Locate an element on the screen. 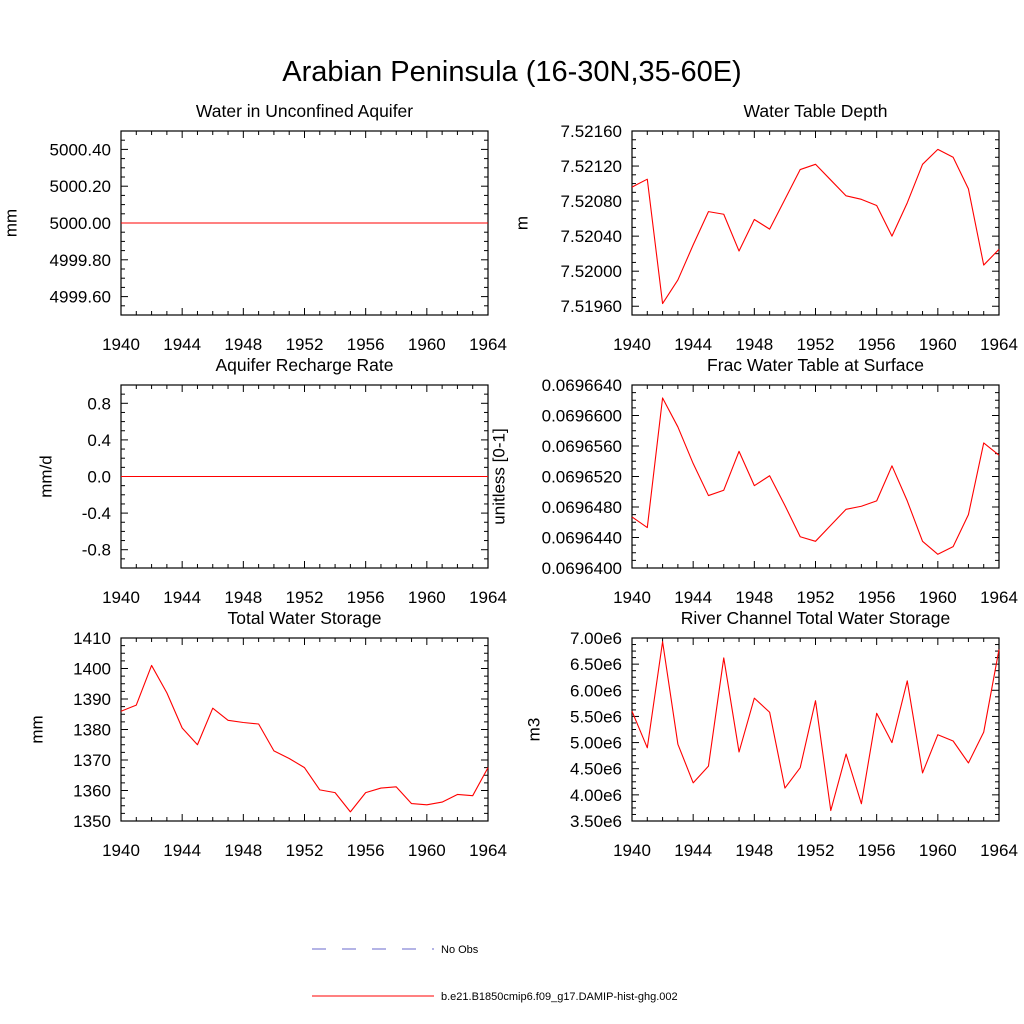 The width and height of the screenshot is (1024, 1024). y-tick-label: 1360 is located at coordinates (92, 791).